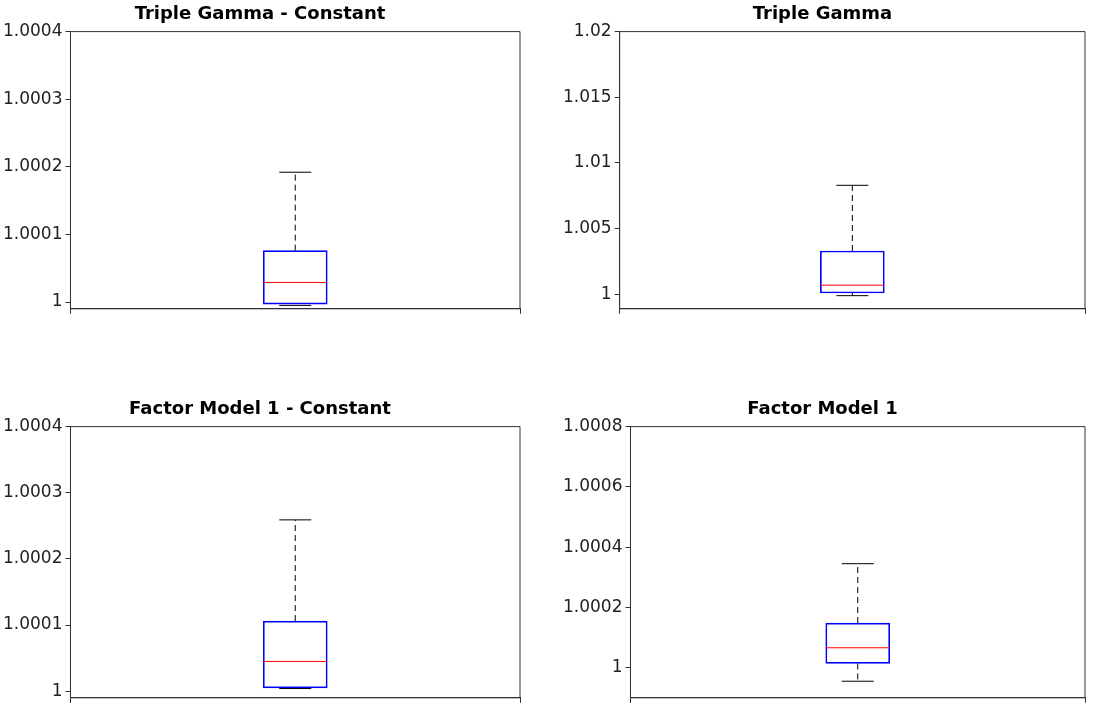 The image size is (1100, 711). I want to click on y-tick-label: 1.005, so click(587, 227).